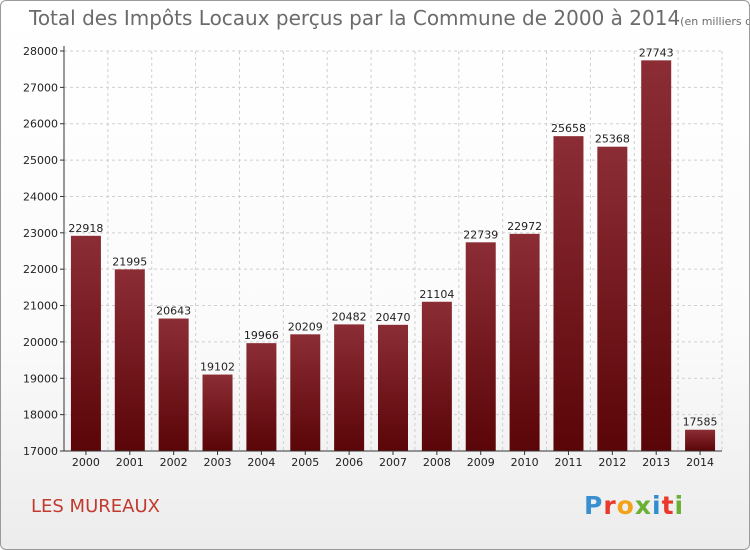 Image resolution: width=750 pixels, height=550 pixels. Describe the element at coordinates (437, 462) in the screenshot. I see `x-tick-label: 2008` at that location.